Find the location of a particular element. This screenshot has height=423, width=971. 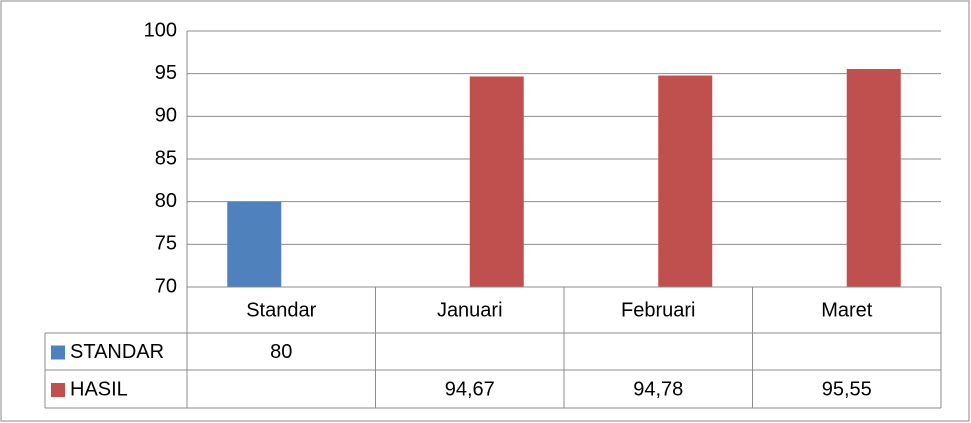

table-value: 94,67 is located at coordinates (470, 389).